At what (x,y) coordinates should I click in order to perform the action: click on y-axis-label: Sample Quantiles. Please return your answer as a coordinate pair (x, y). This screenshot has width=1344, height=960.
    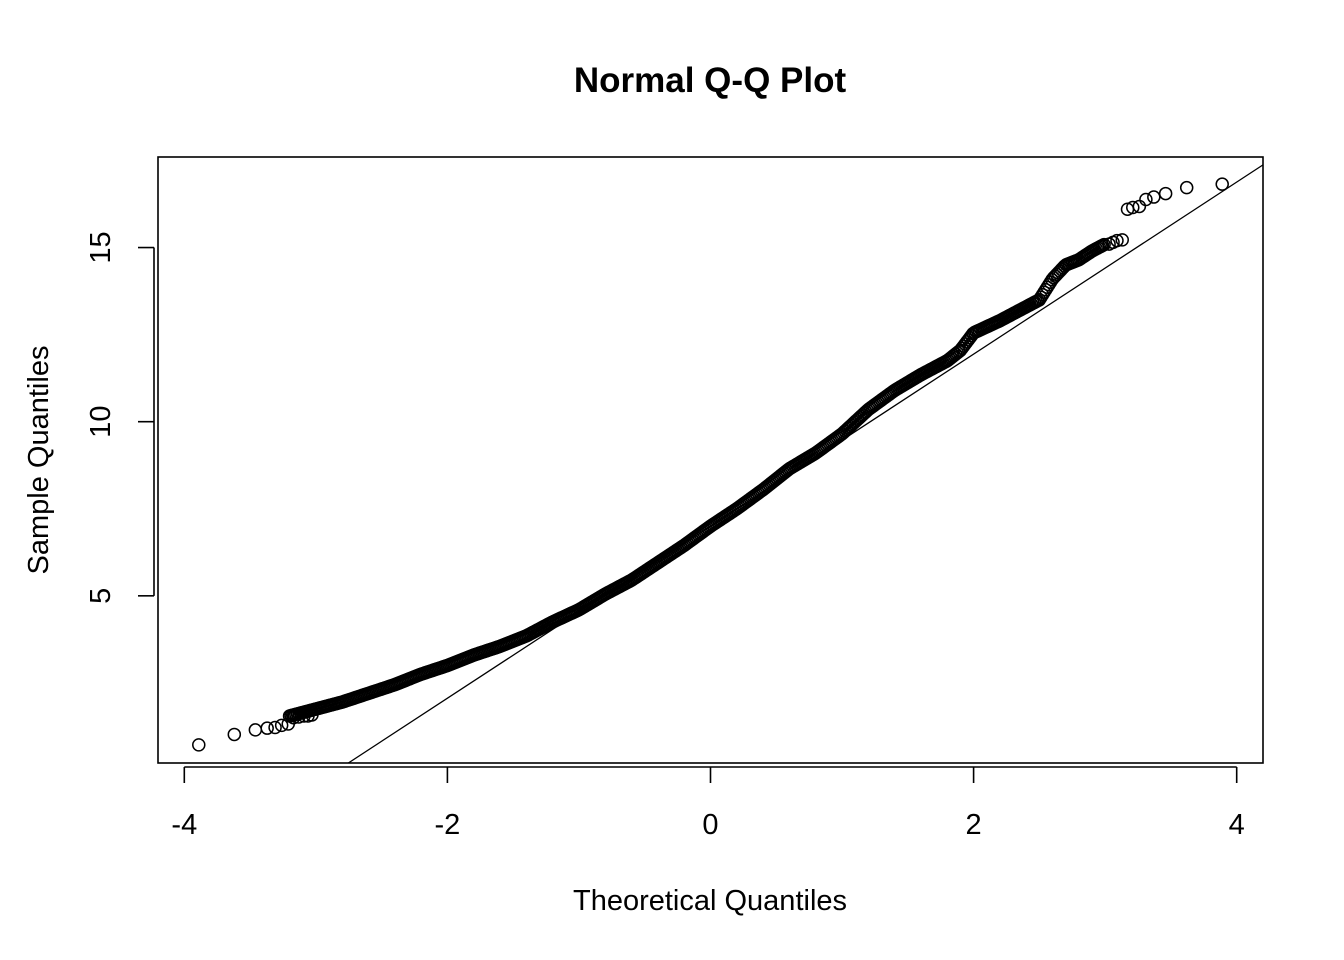
    Looking at the image, I should click on (39, 460).